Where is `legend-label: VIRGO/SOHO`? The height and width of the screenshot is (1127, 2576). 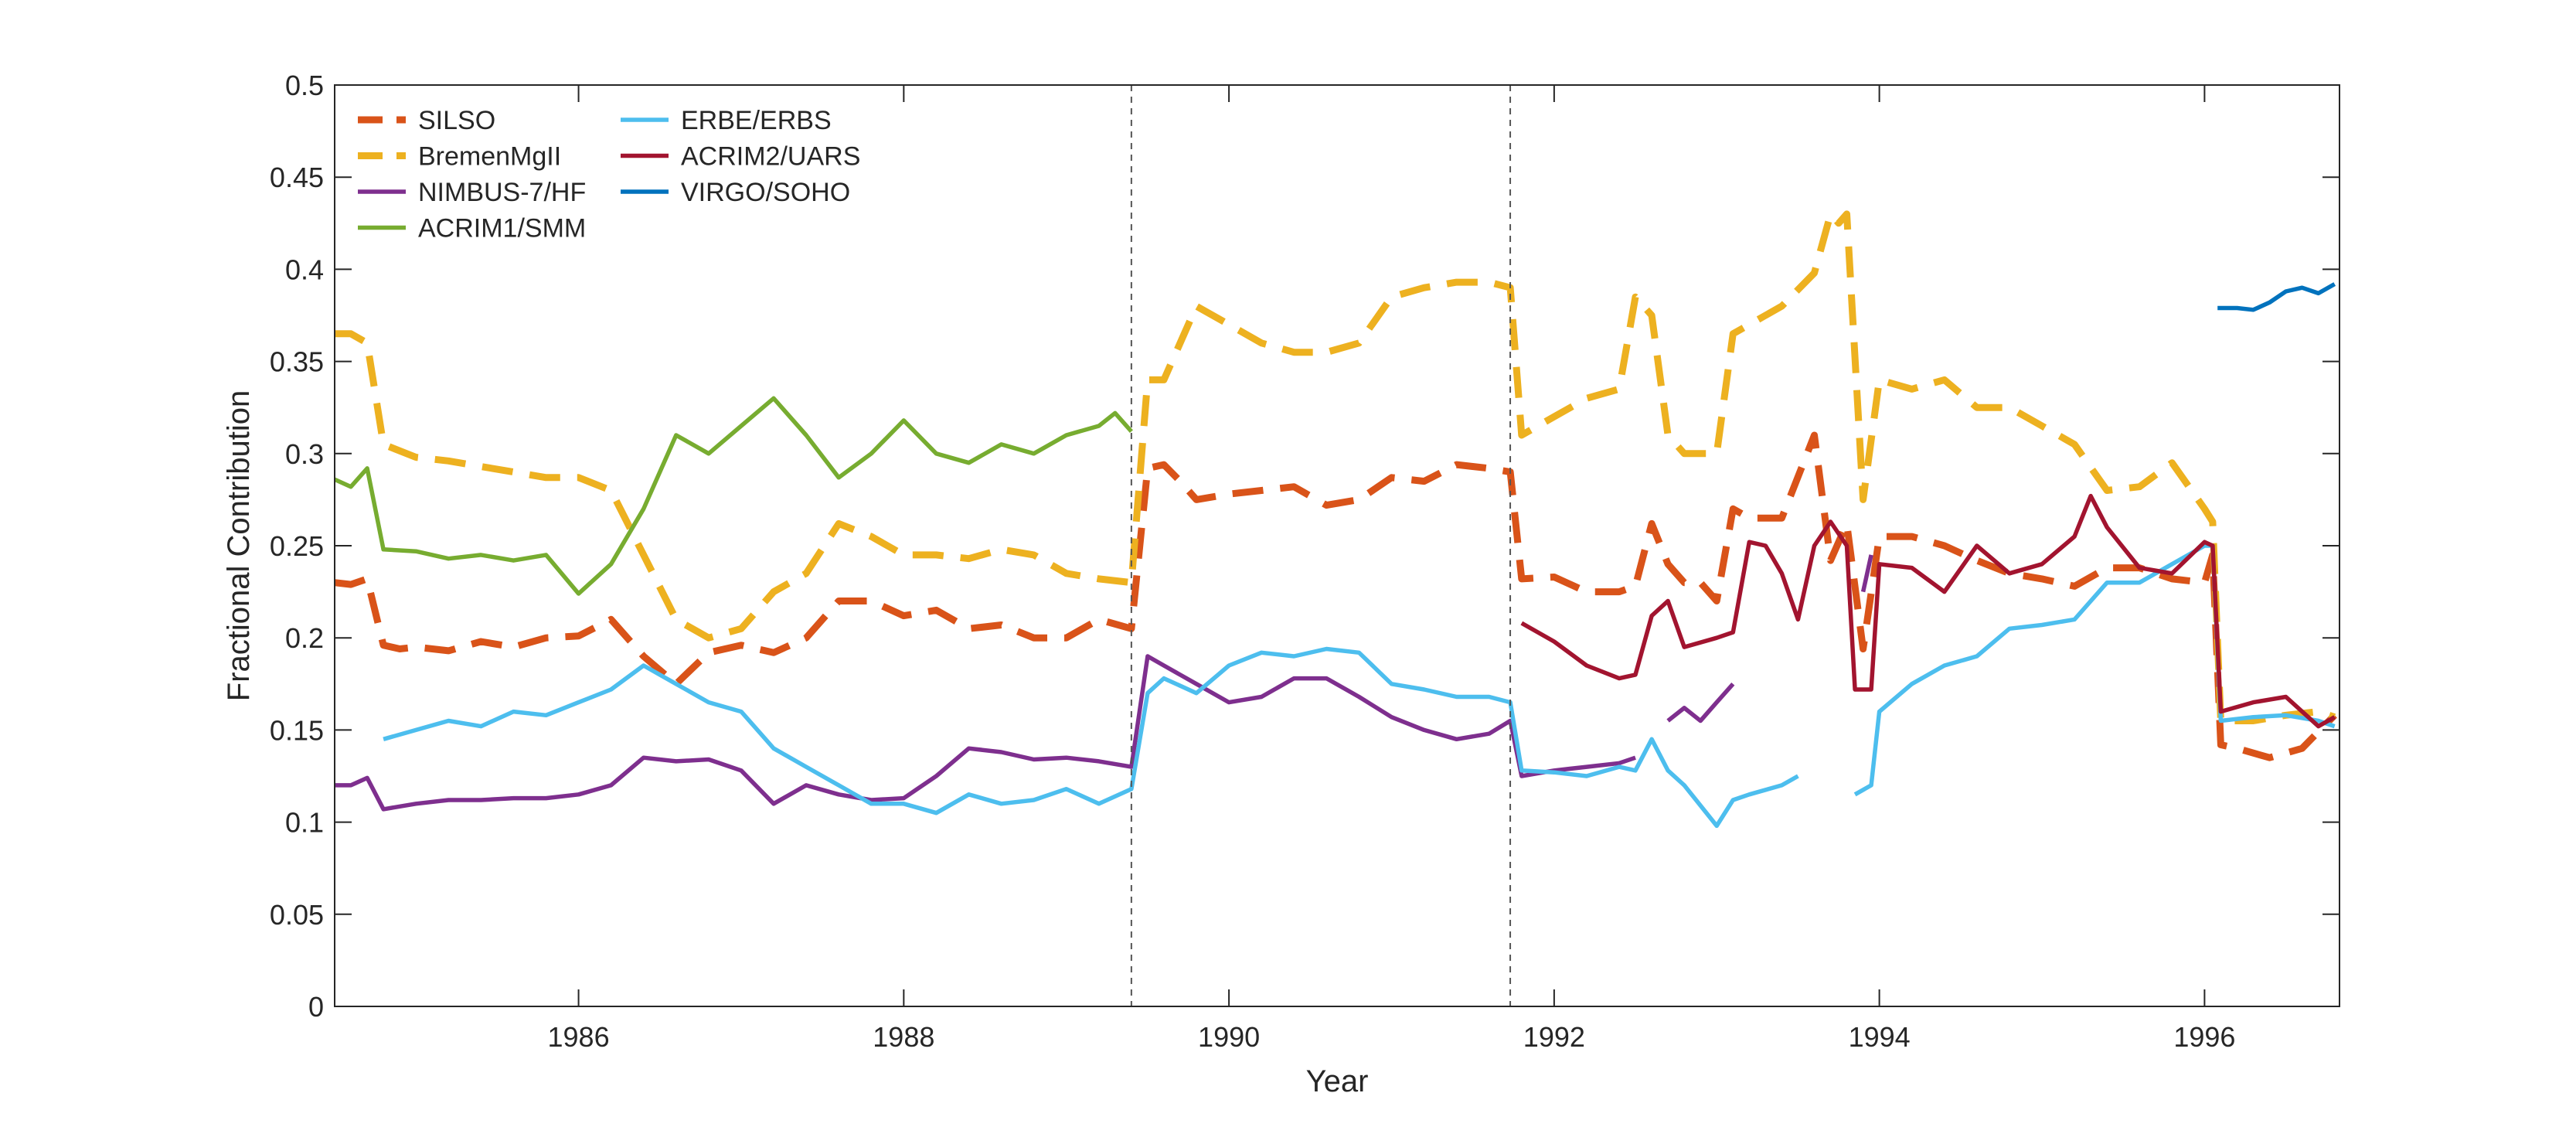
legend-label: VIRGO/SOHO is located at coordinates (765, 193).